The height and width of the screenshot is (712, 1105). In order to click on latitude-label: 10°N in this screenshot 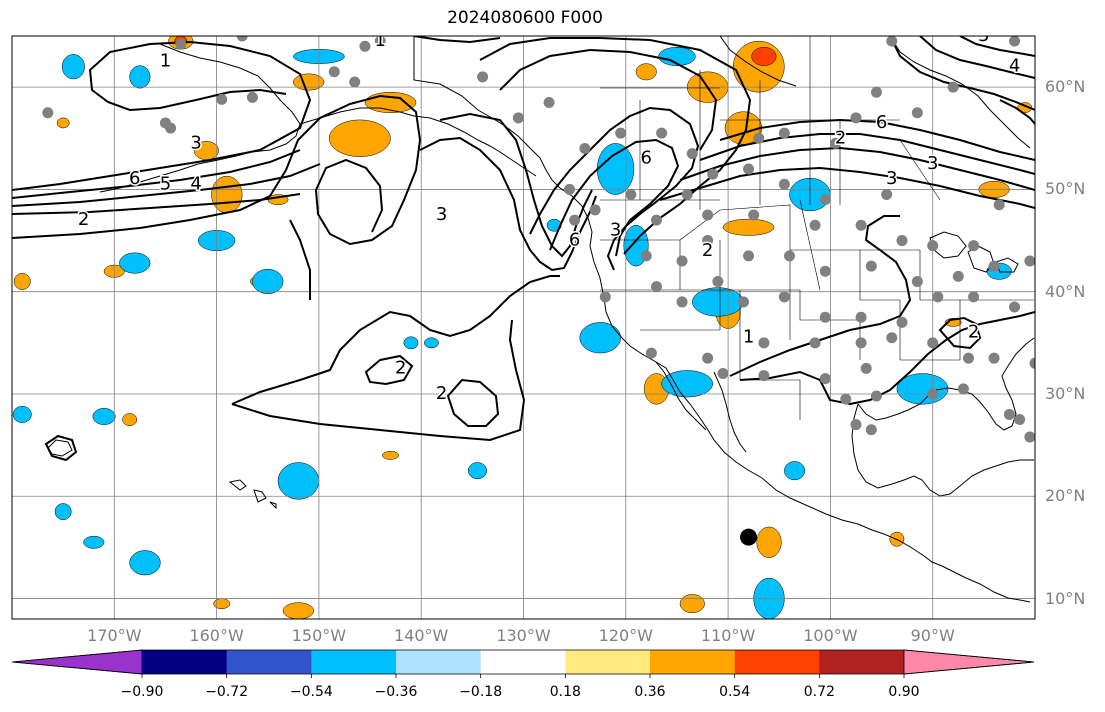, I will do `click(1065, 598)`.